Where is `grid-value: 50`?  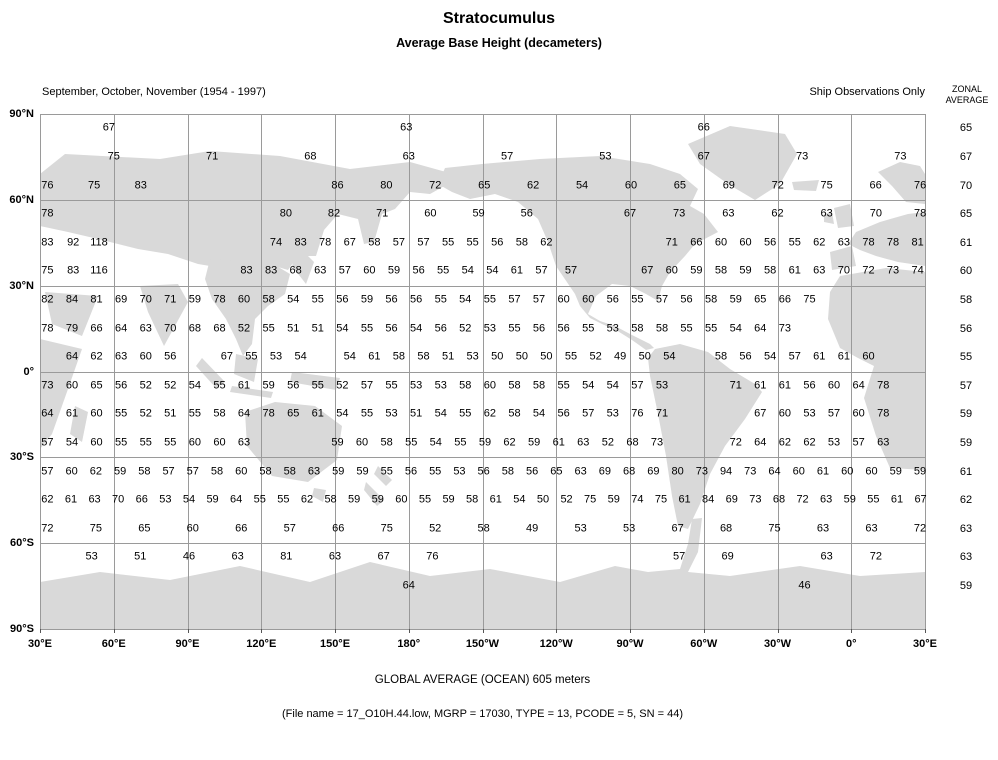 grid-value: 50 is located at coordinates (521, 356).